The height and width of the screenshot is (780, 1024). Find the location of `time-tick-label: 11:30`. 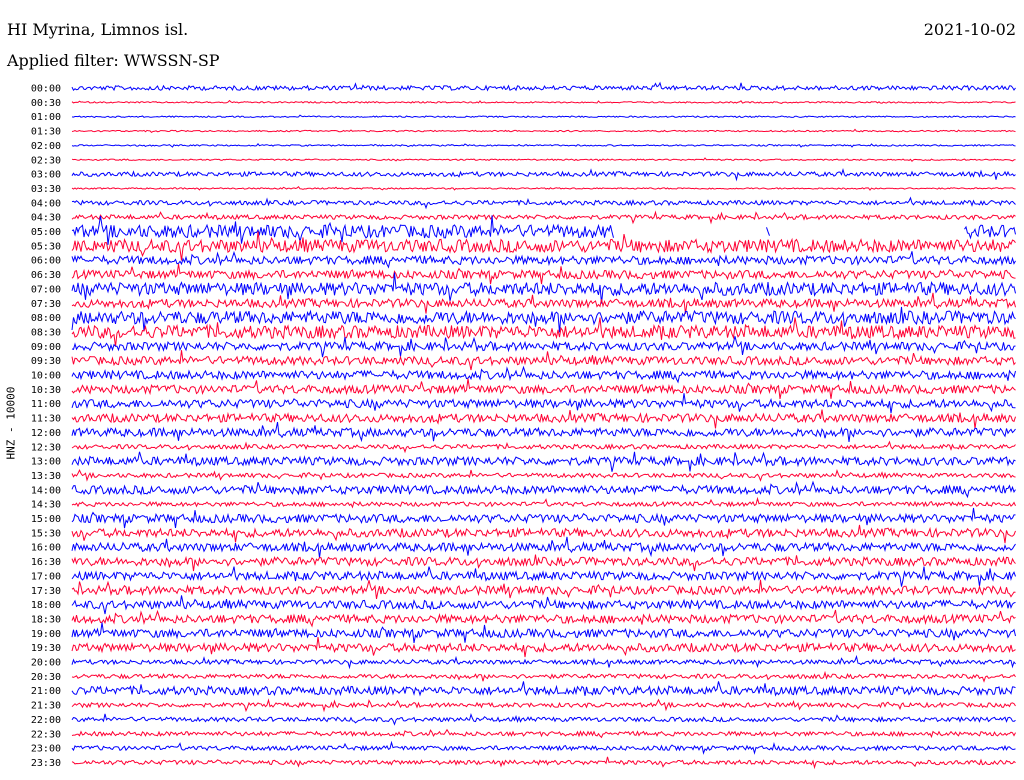

time-tick-label: 11:30 is located at coordinates (46, 419).